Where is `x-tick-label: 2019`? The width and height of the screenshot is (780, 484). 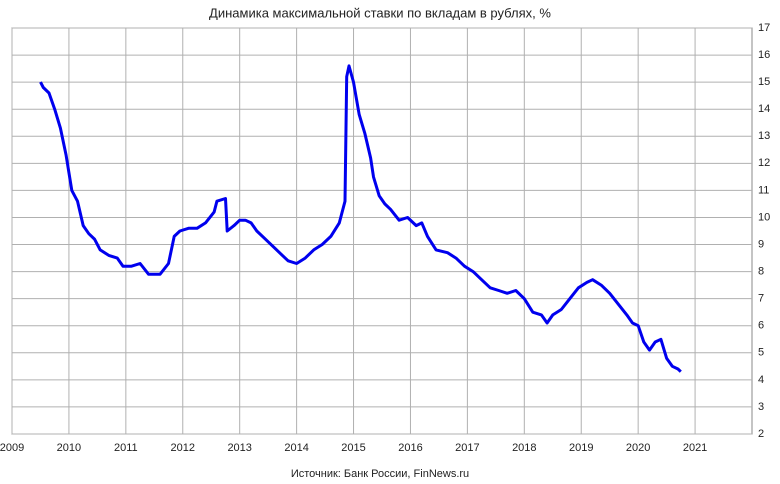 x-tick-label: 2019 is located at coordinates (581, 448).